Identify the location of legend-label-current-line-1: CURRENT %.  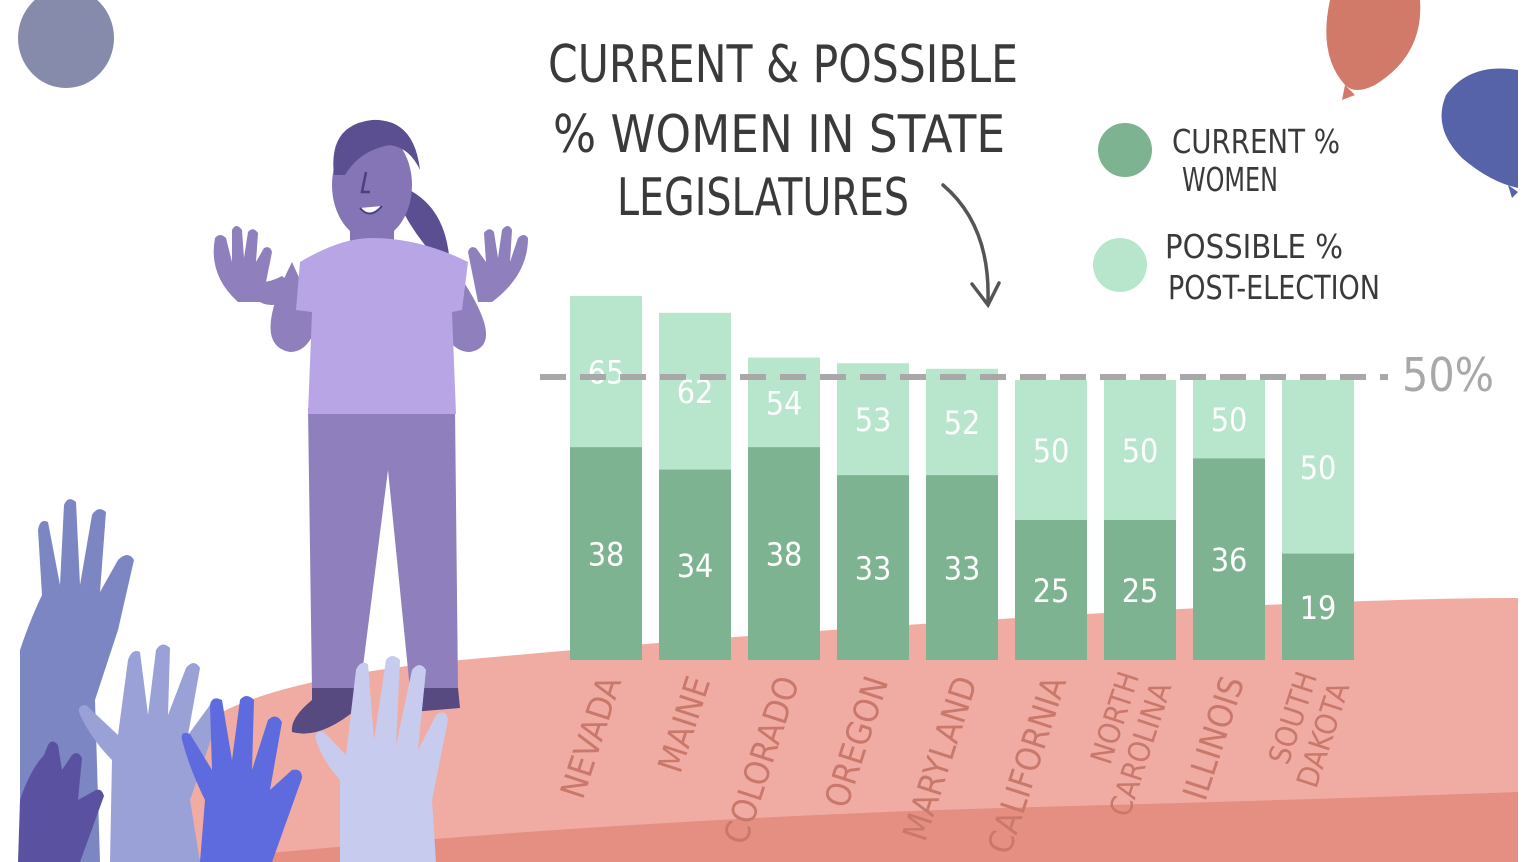
(1256, 141).